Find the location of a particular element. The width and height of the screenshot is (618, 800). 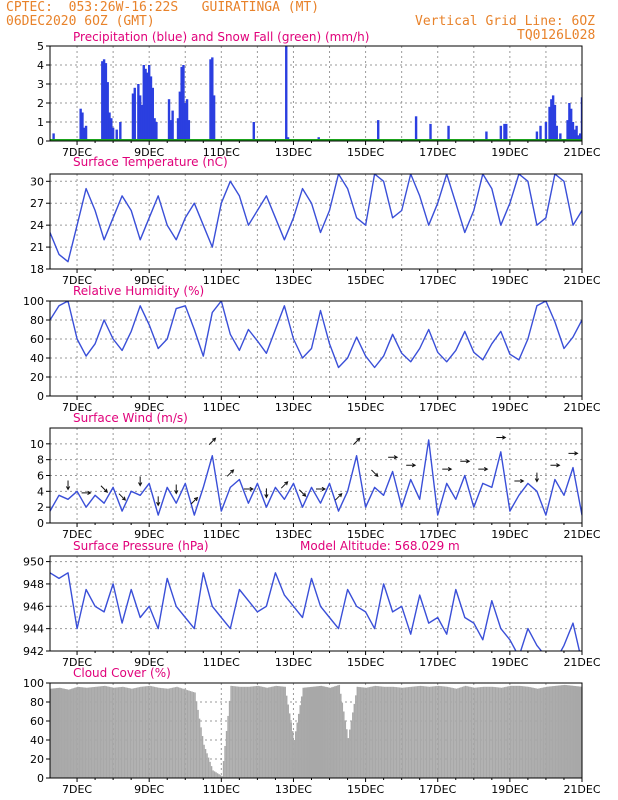

wind-frame is located at coordinates (316, 475).